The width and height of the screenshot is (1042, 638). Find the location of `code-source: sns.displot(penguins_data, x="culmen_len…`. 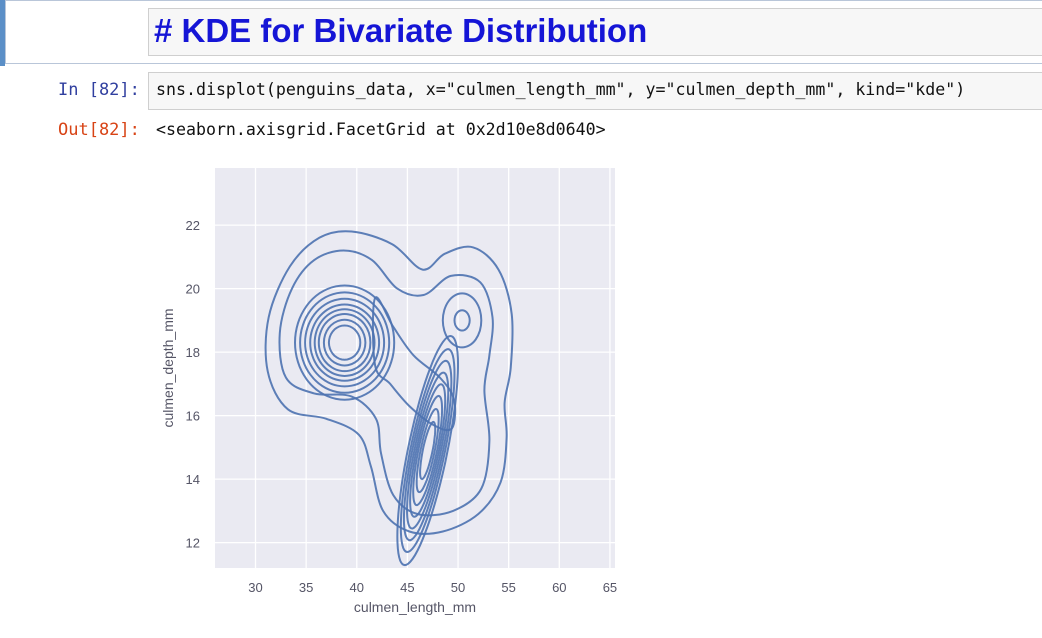

code-source: sns.displot(penguins_data, x="culmen_len… is located at coordinates (561, 89).